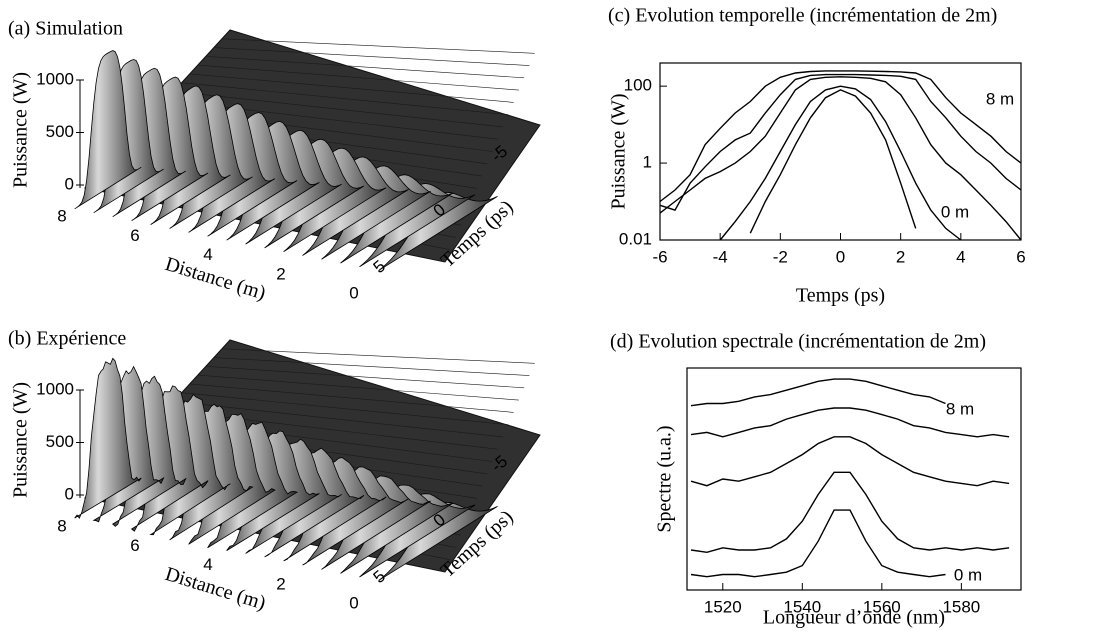 The width and height of the screenshot is (1111, 631). Describe the element at coordinates (647, 162) in the screenshot. I see `y-tick-label: 1` at that location.